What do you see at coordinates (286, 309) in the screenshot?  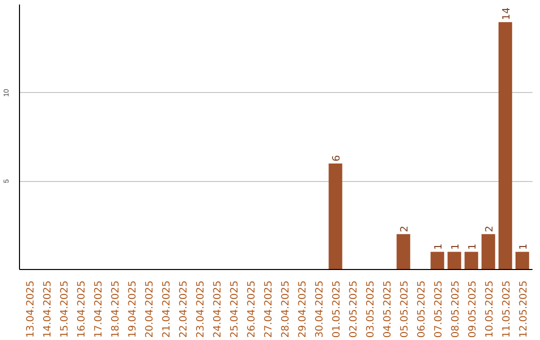 I see `x-tick-label: 28.04.2025` at bounding box center [286, 309].